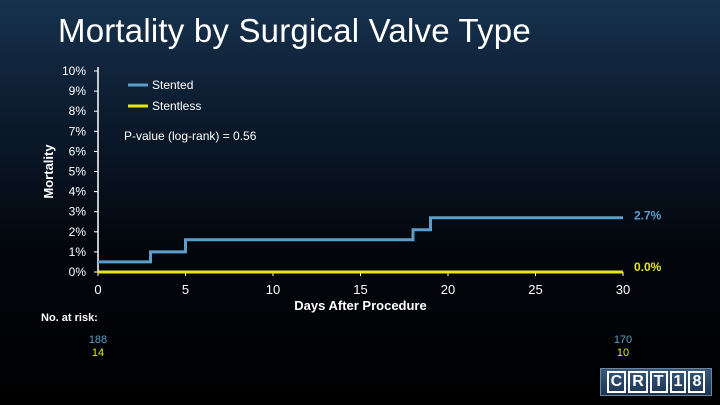  I want to click on end-label-stentless: 0.0%, so click(648, 267).